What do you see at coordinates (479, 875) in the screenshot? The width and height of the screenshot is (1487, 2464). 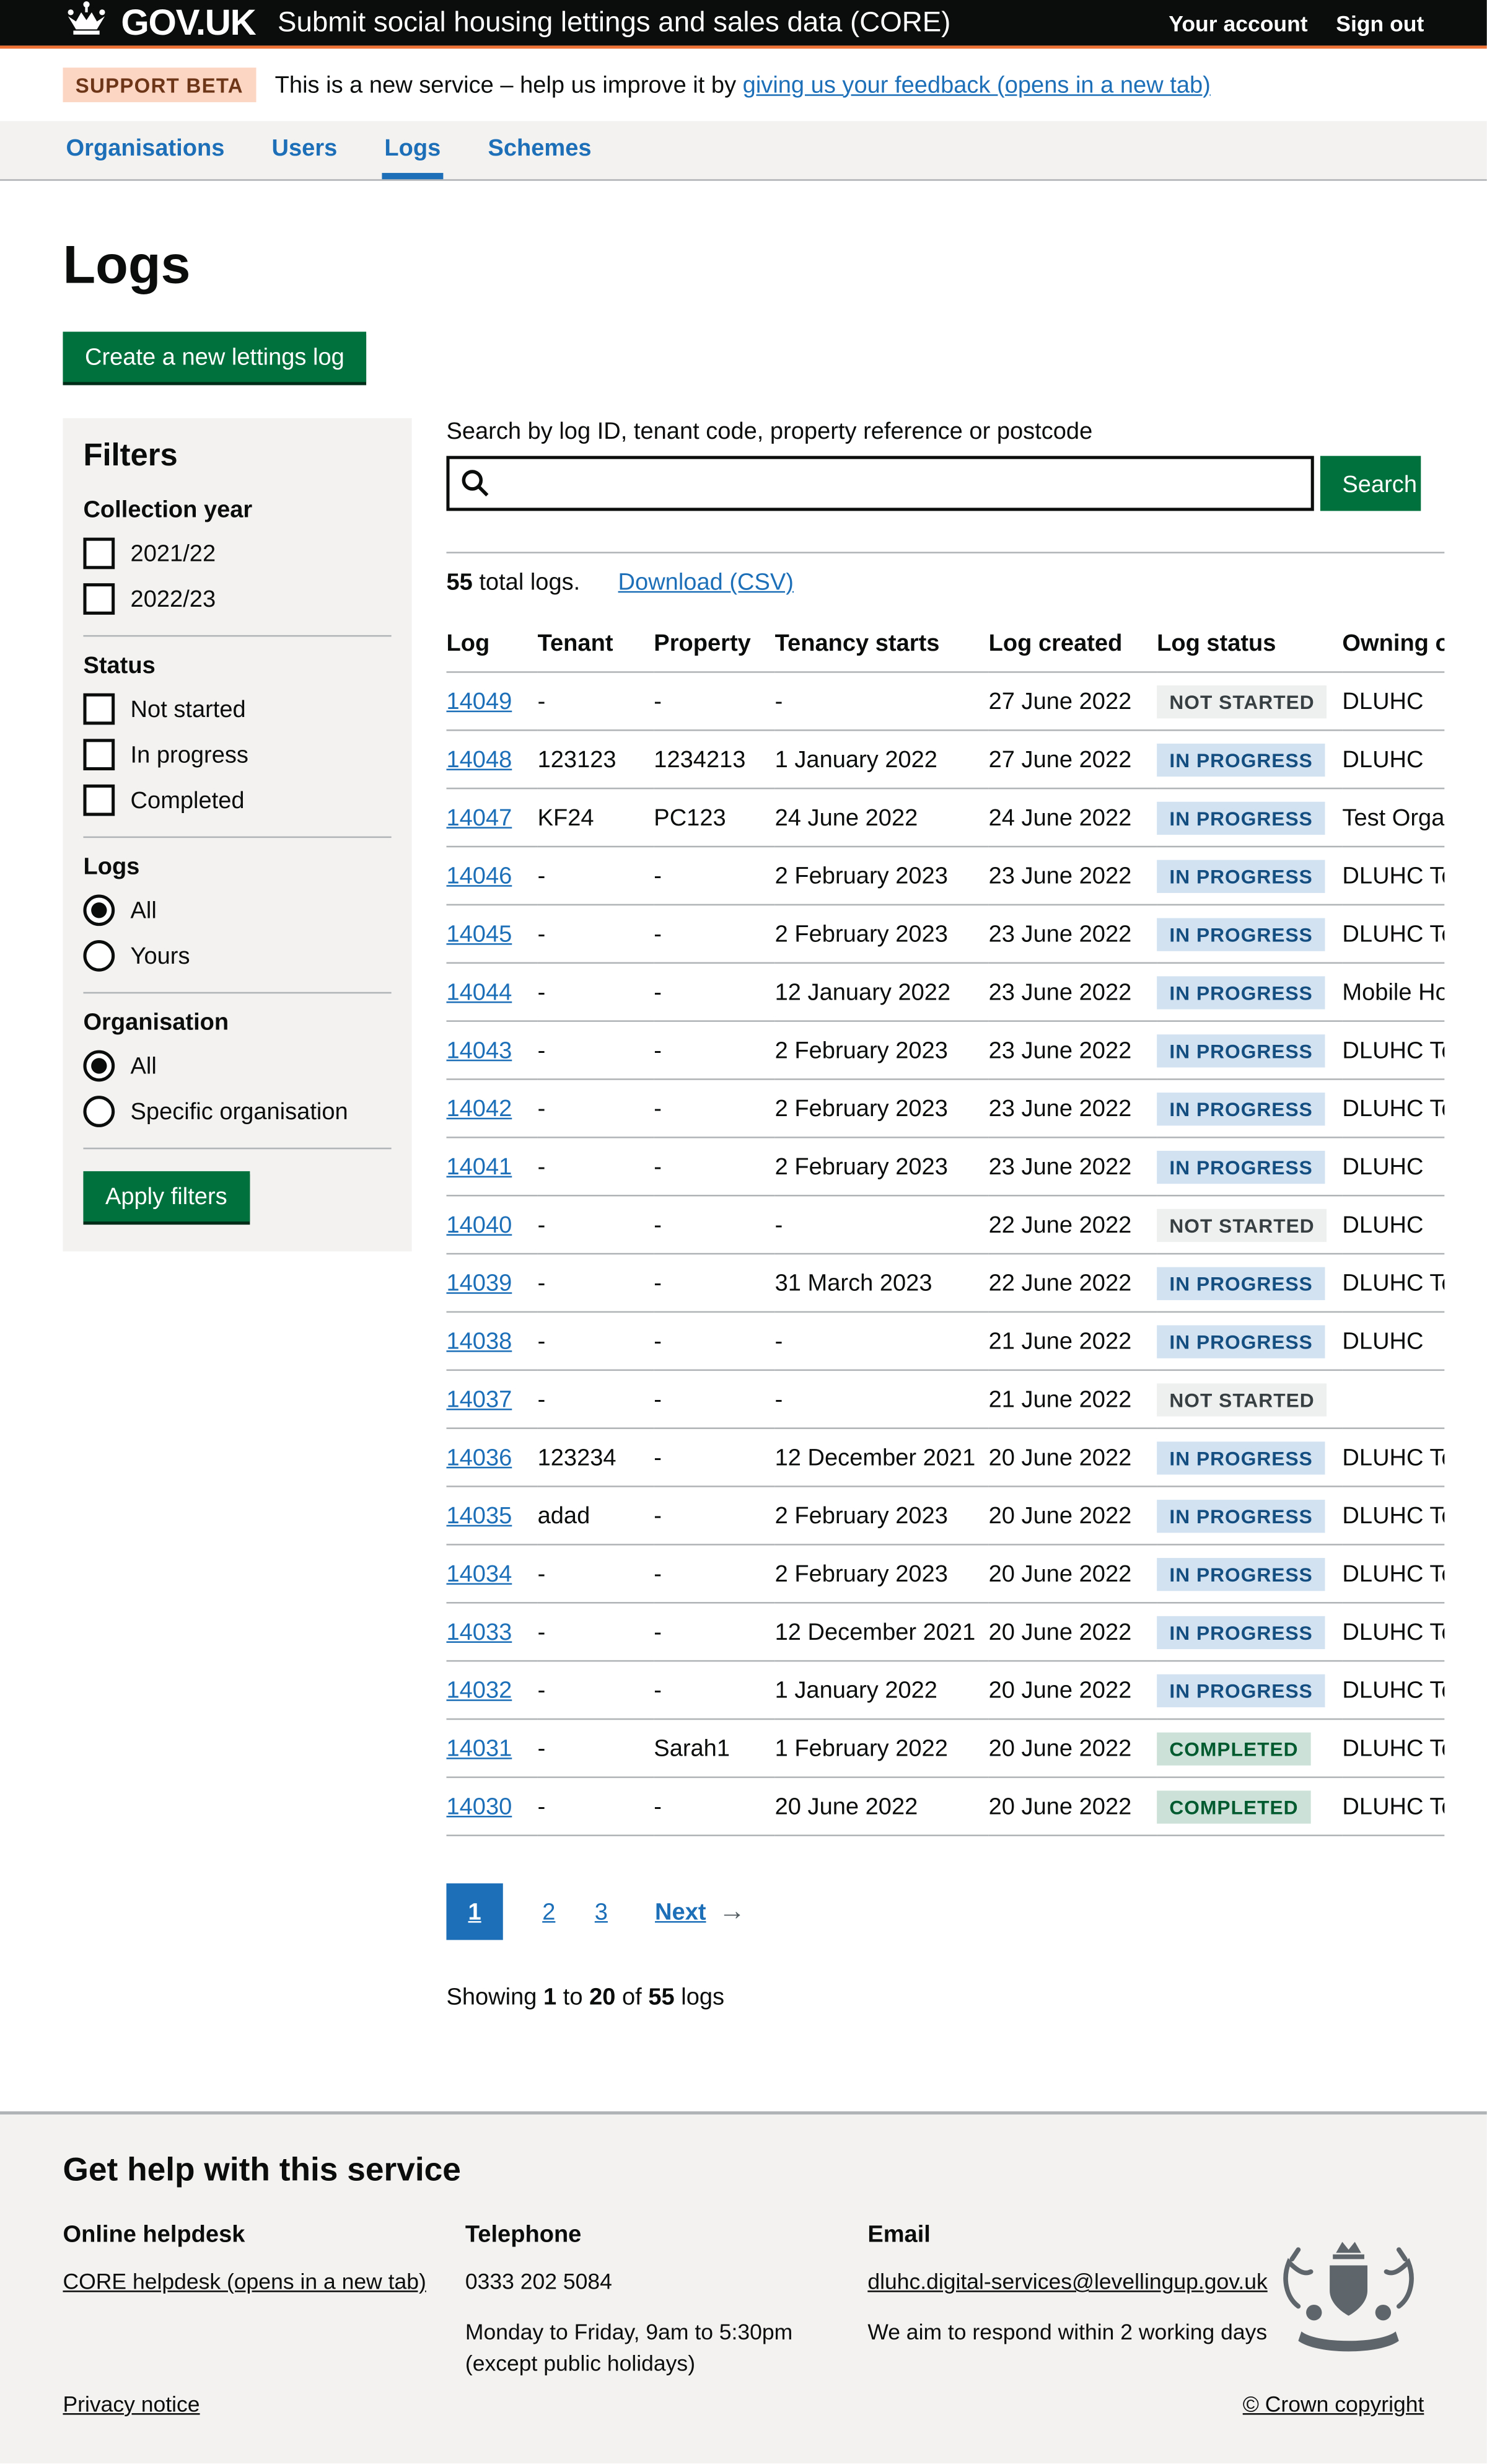 I see `log-id-link: 14046` at bounding box center [479, 875].